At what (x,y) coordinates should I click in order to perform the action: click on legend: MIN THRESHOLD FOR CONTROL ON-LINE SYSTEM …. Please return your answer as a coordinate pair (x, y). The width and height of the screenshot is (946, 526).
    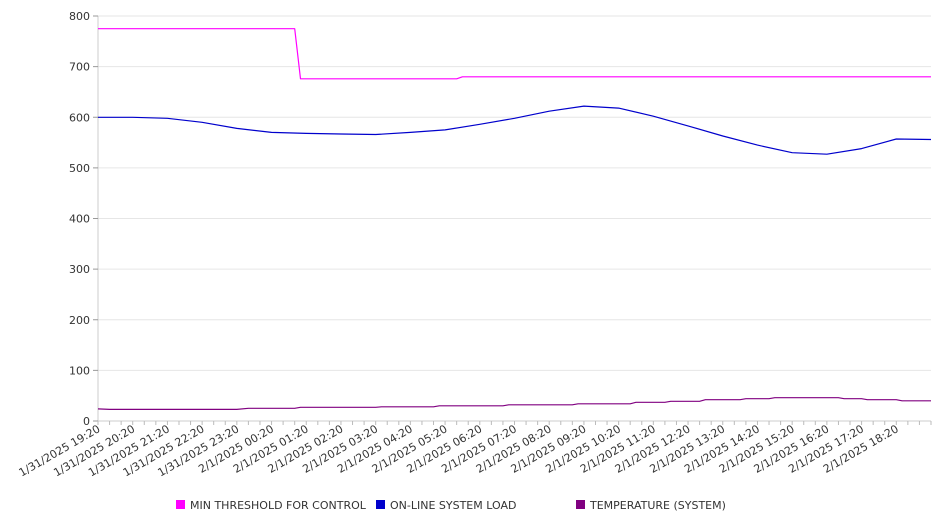
    Looking at the image, I should click on (451, 505).